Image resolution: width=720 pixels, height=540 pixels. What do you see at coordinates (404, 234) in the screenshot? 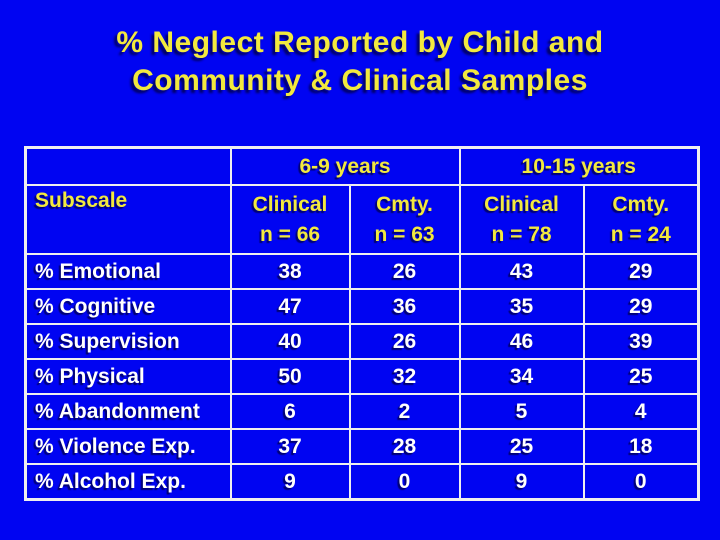
I see `col-header-n: n = 63` at bounding box center [404, 234].